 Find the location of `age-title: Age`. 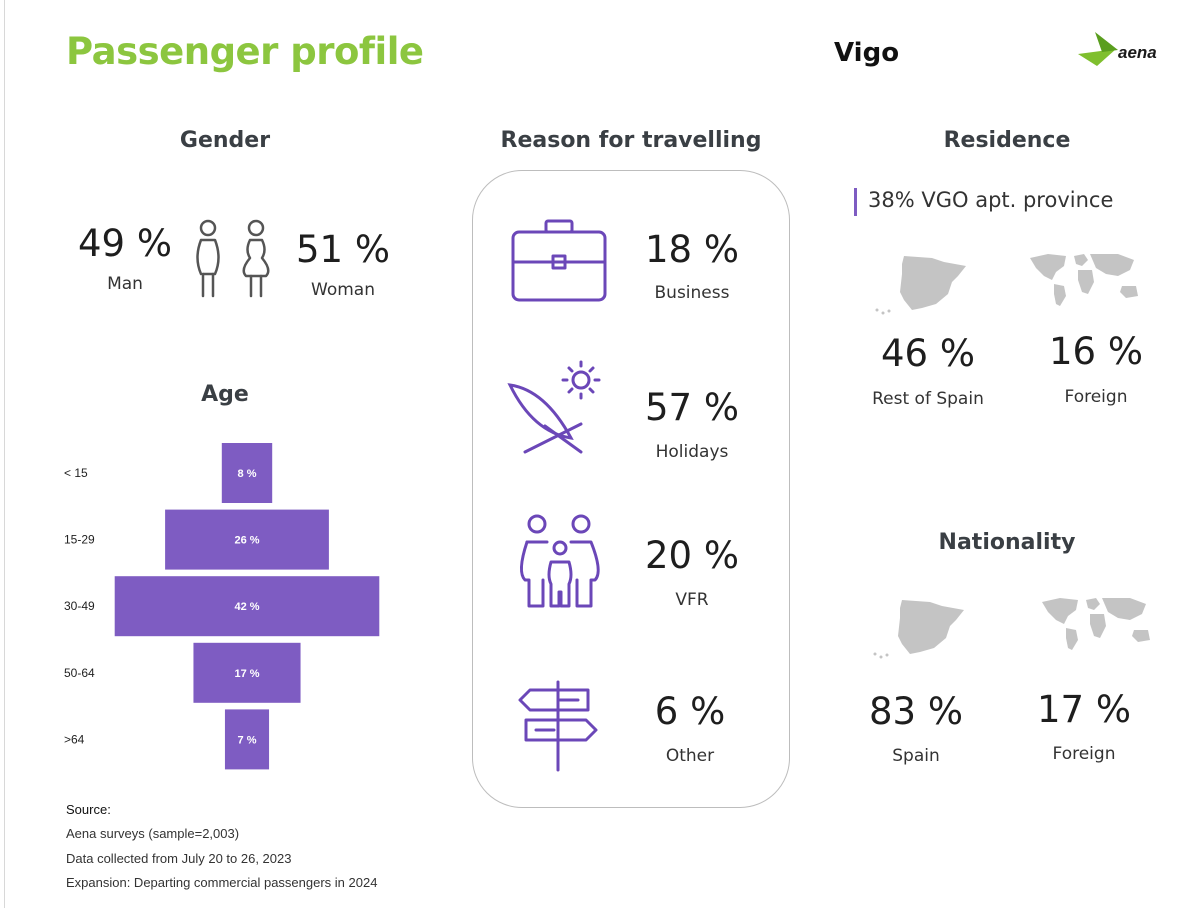

age-title: Age is located at coordinates (225, 394).